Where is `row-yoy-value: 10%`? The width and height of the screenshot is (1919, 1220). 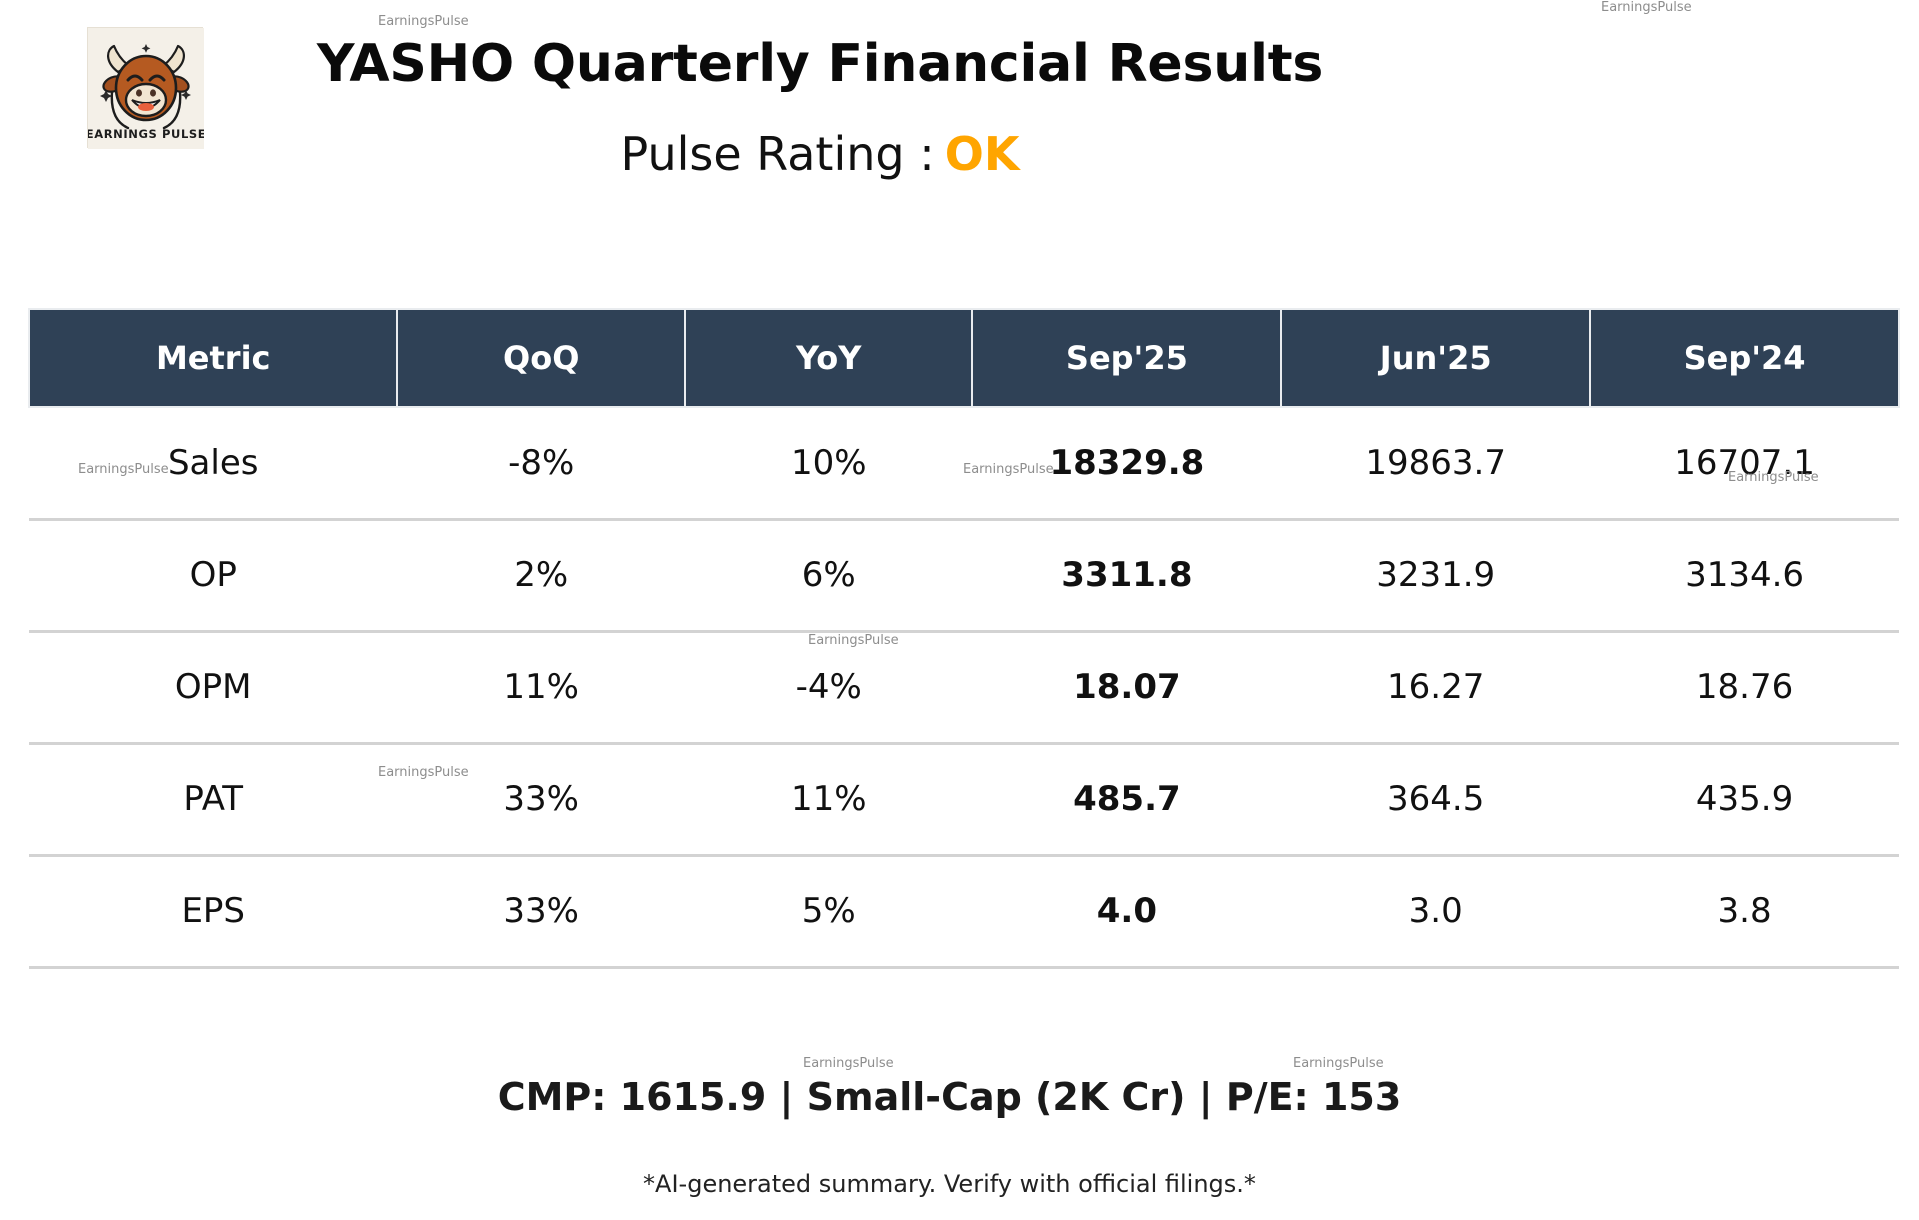
row-yoy-value: 10% is located at coordinates (828, 464).